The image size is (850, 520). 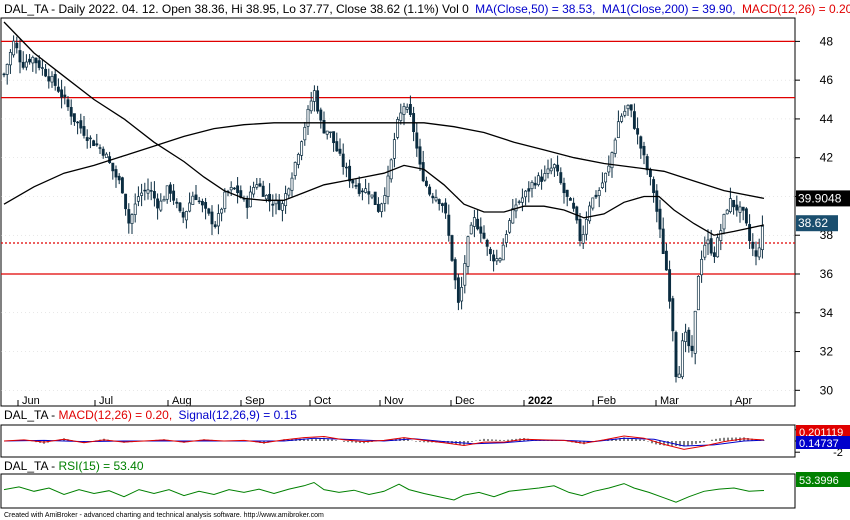 I want to click on rsi-label: RSI(15) = 53.40, so click(x=100, y=466).